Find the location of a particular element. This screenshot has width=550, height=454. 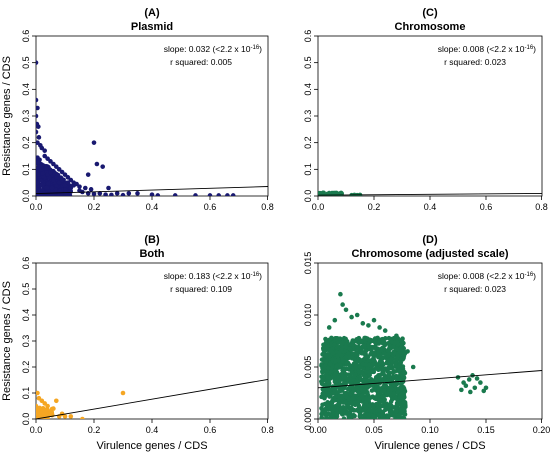

x-axis-label: Virulence genes / CDS is located at coordinates (429, 446).